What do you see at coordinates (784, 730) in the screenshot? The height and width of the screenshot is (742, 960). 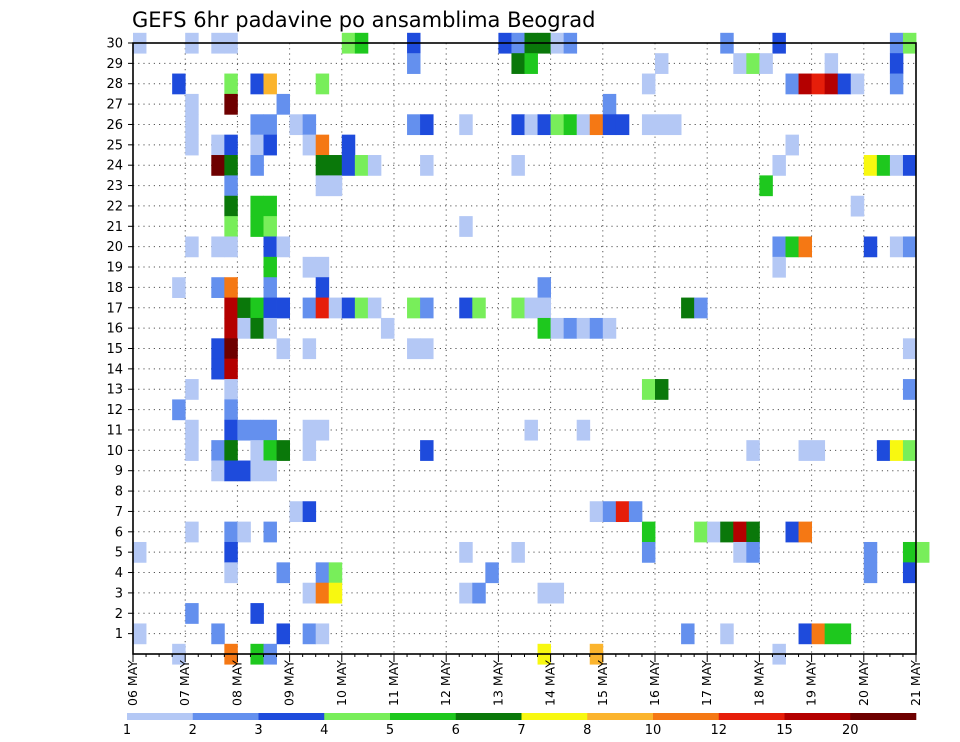 I see `colorbar-label: 15` at bounding box center [784, 730].